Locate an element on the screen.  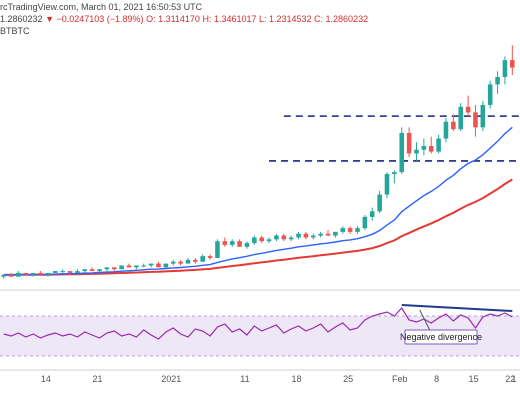
annotation-text: Negative divergence is located at coordinates (441, 337).